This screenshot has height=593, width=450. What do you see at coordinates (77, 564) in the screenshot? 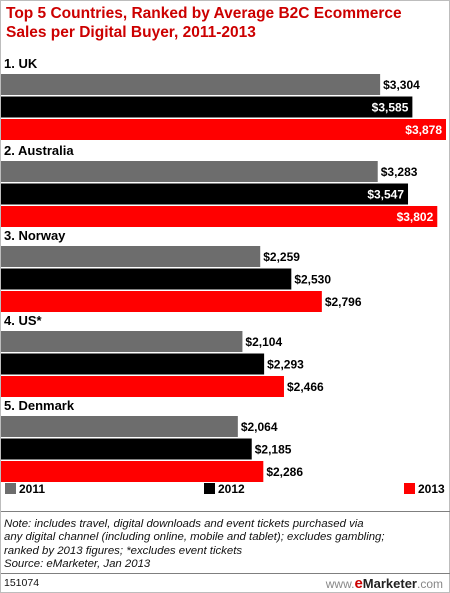
I see `note-source: Source: eMarketer, Jan 2013` at bounding box center [77, 564].